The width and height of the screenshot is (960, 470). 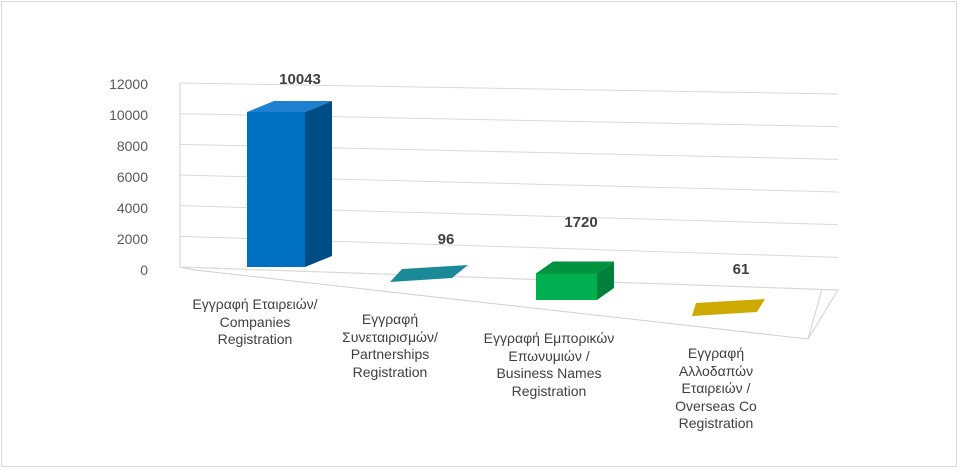 What do you see at coordinates (132, 177) in the screenshot?
I see `y-tick-label: 6000` at bounding box center [132, 177].